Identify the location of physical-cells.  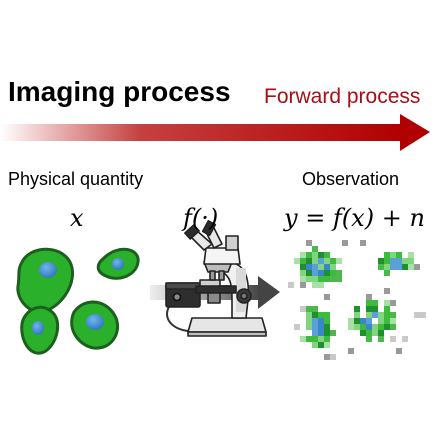
(78, 301).